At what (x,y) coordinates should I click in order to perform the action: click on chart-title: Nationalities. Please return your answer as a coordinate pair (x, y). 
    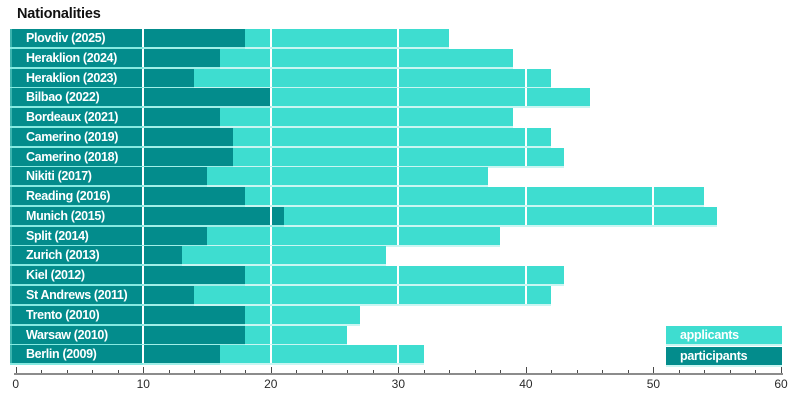
    Looking at the image, I should click on (59, 14).